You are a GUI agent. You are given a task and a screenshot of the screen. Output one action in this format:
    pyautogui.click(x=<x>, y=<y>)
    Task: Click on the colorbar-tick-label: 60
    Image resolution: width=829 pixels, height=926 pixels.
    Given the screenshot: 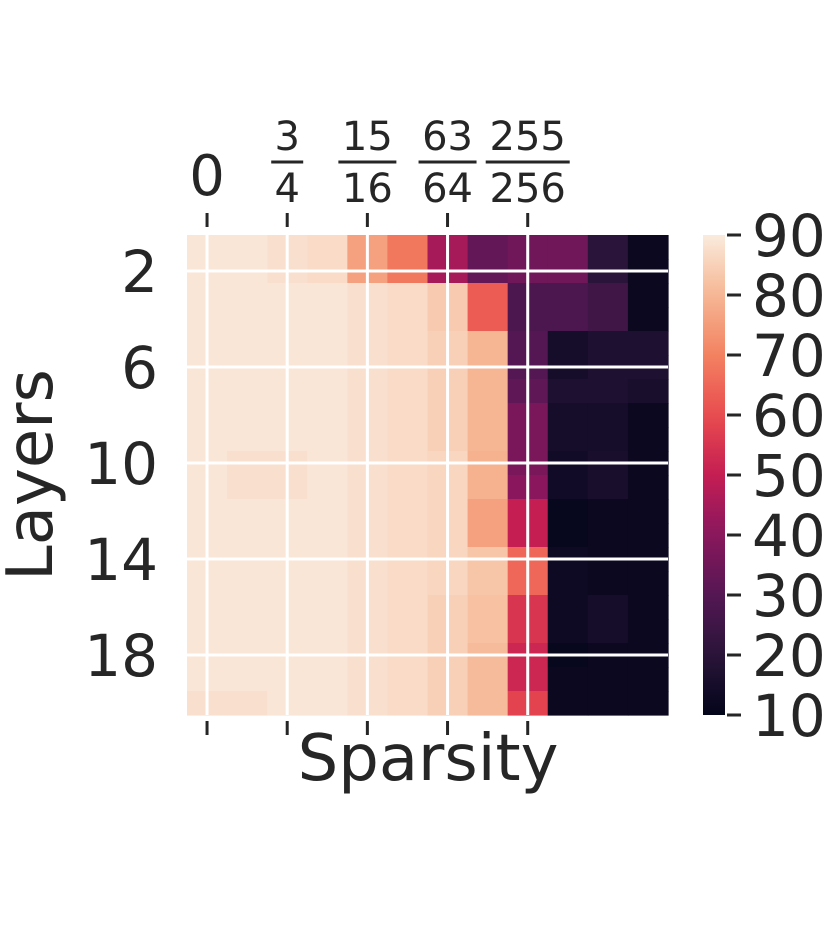 What is the action you would take?
    pyautogui.click(x=789, y=416)
    